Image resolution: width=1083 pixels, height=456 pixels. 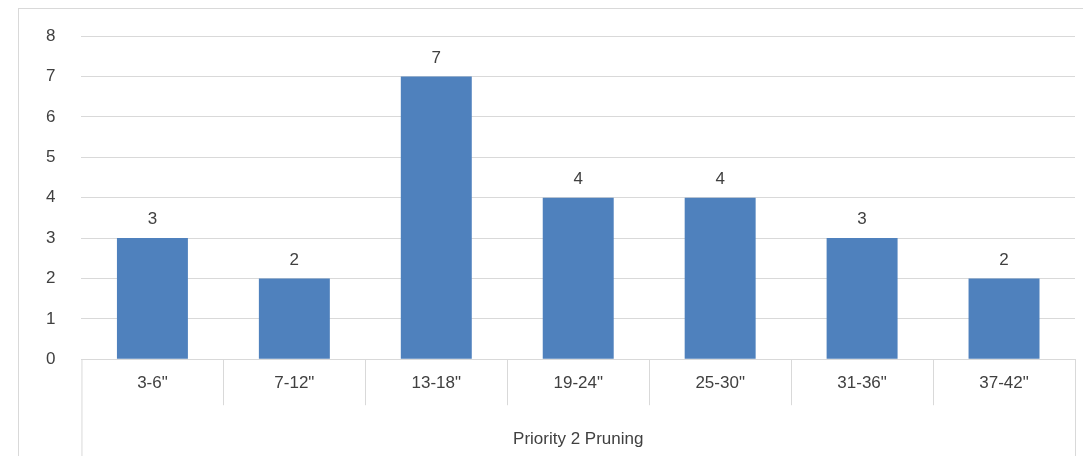 What do you see at coordinates (50, 197) in the screenshot?
I see `y-tick-label: 4` at bounding box center [50, 197].